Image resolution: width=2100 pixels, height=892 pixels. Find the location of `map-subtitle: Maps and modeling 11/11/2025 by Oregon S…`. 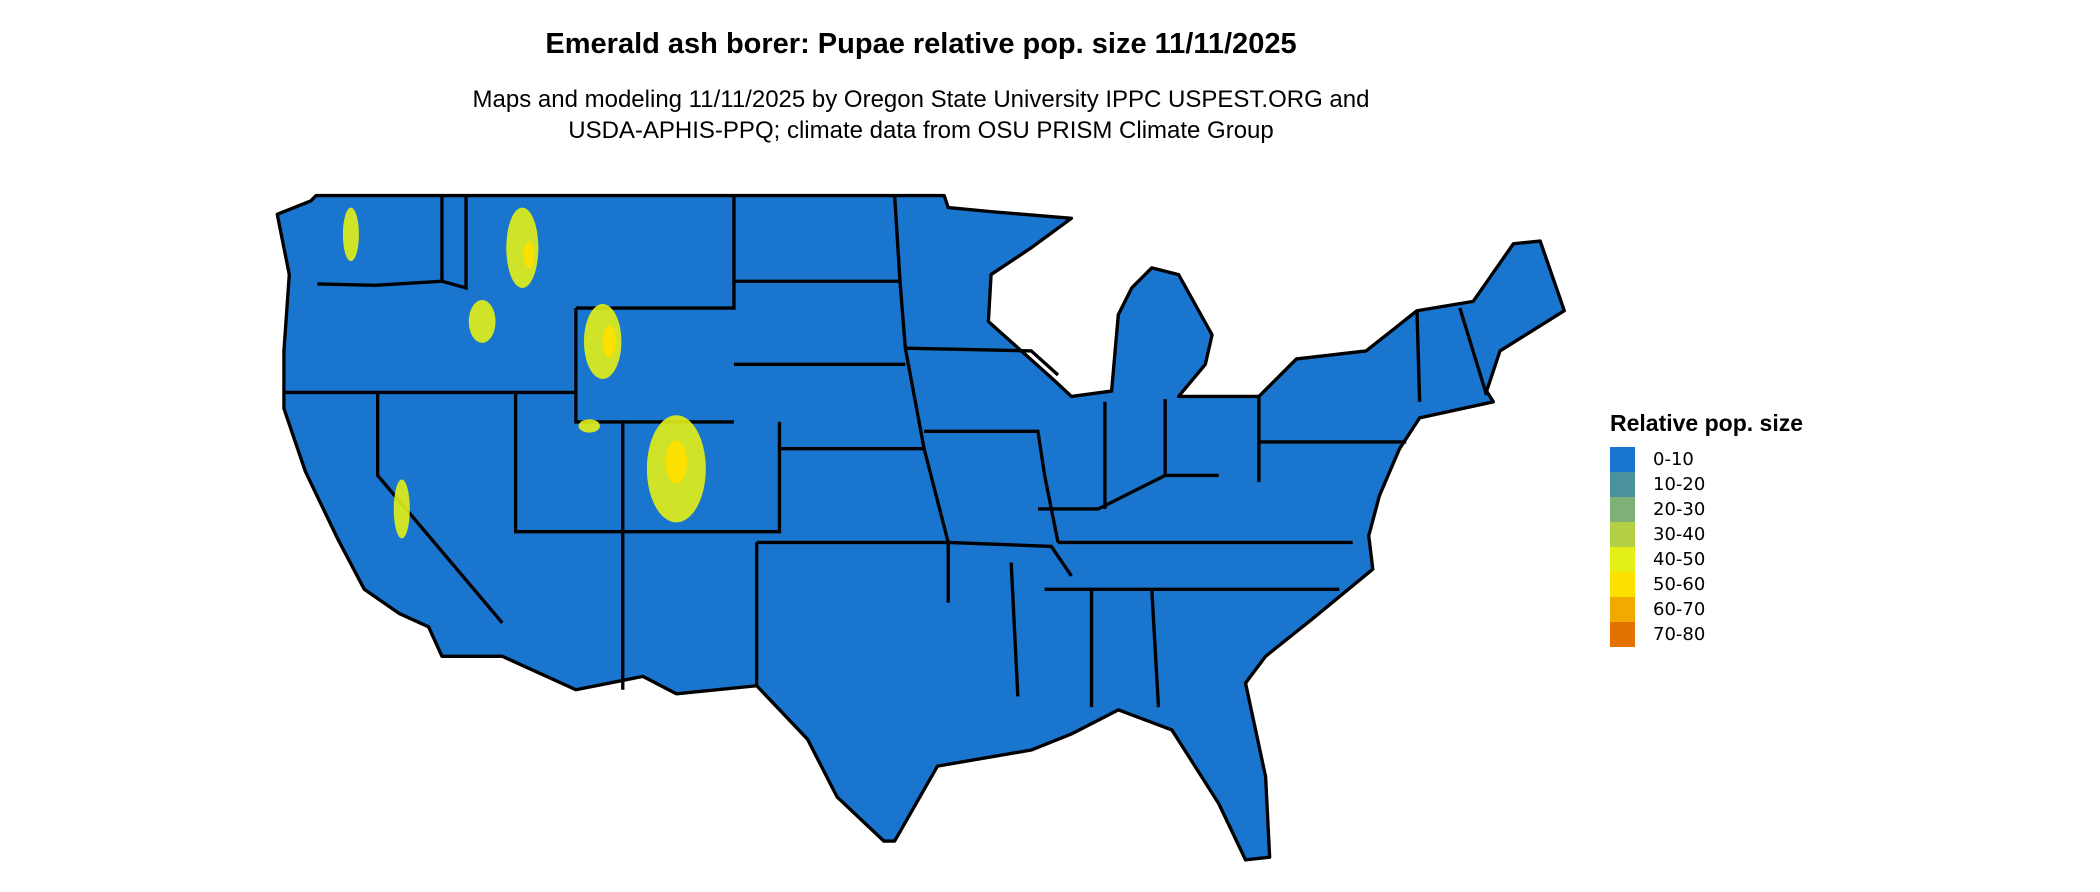

map-subtitle: Maps and modeling 11/11/2025 by Oregon S… is located at coordinates (921, 115).